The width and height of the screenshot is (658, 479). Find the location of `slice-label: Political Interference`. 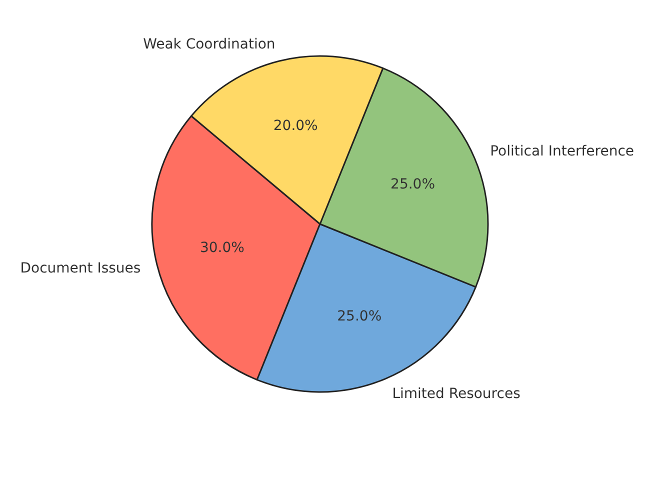

slice-label: Political Interference is located at coordinates (562, 152).